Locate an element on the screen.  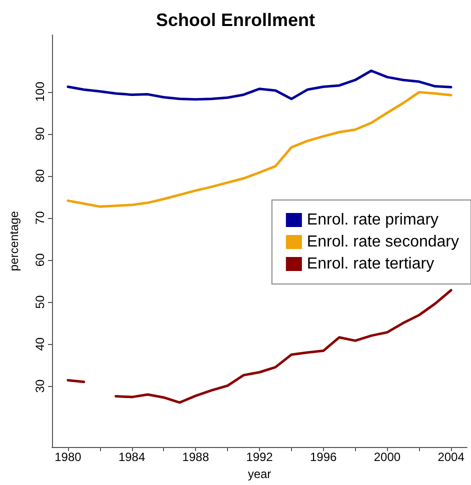
y-tick-label: 100 is located at coordinates (40, 91).